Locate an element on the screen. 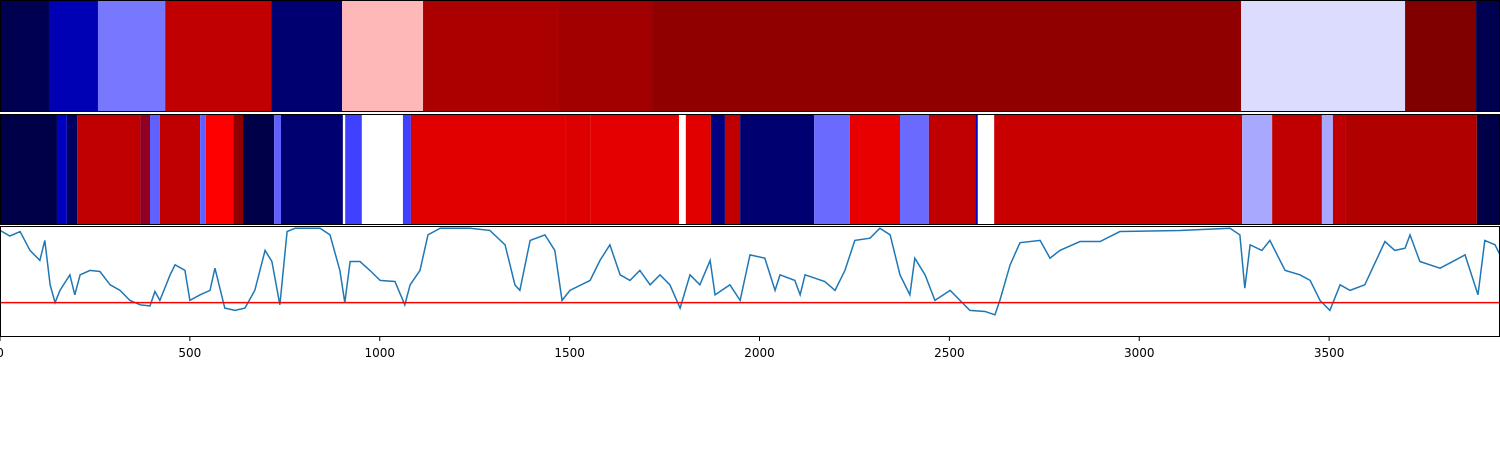 The width and height of the screenshot is (1500, 454). x-tick-label: 3500 is located at coordinates (1329, 353).